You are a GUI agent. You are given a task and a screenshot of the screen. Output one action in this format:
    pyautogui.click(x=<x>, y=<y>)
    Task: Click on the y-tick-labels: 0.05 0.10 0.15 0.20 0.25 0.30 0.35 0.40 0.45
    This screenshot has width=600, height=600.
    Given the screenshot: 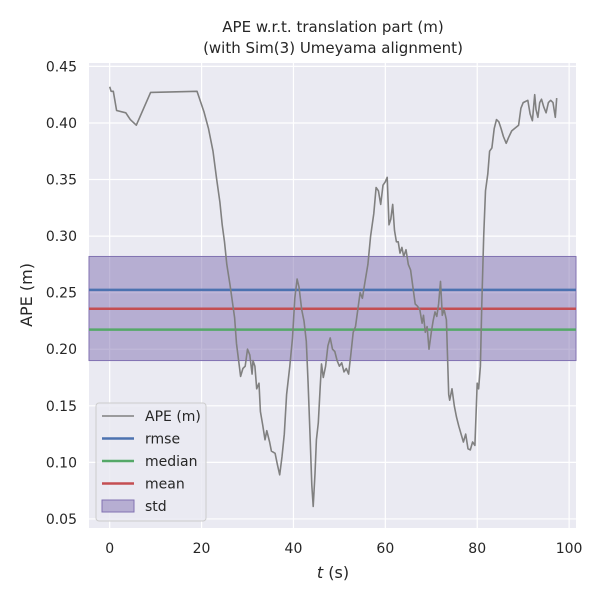 What is the action you would take?
    pyautogui.click(x=61, y=293)
    